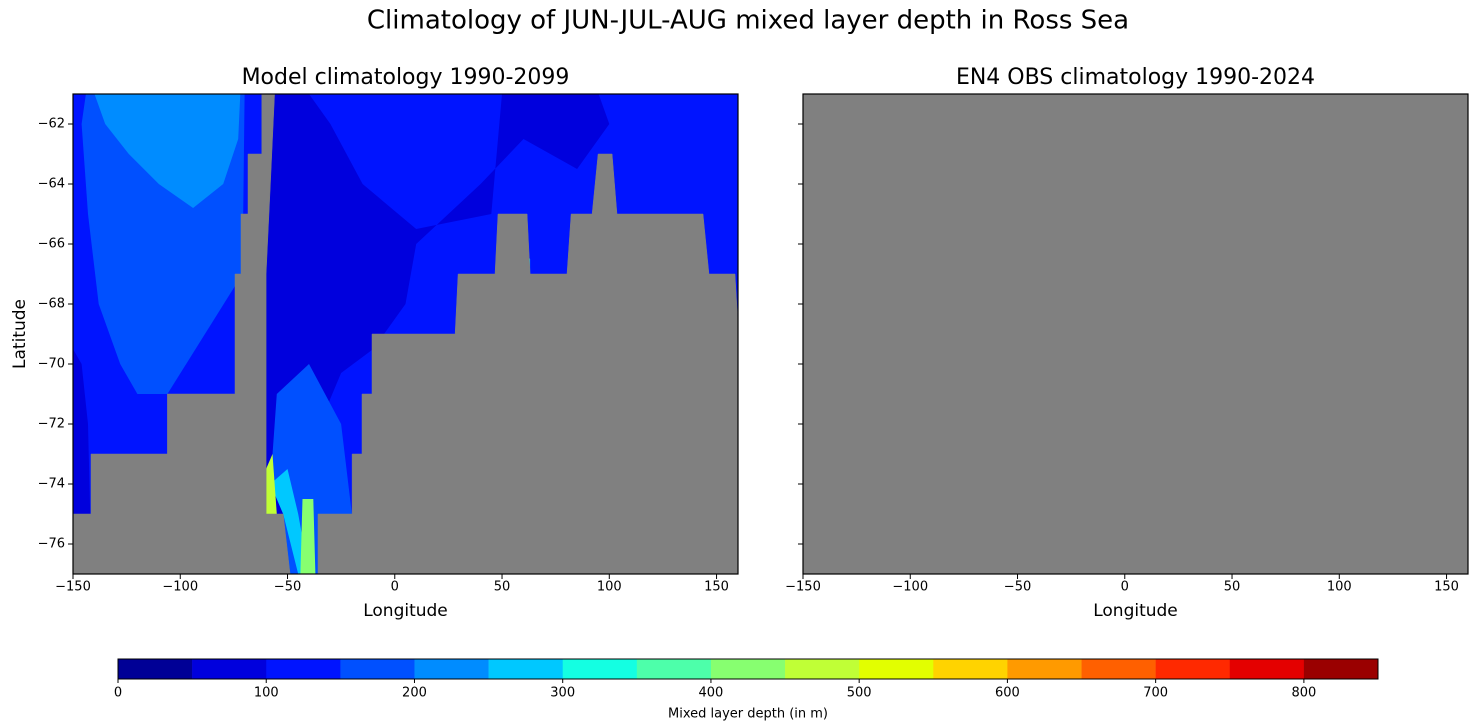 This screenshot has width=1478, height=725. I want to click on y-tick-label: −68, so click(51, 304).